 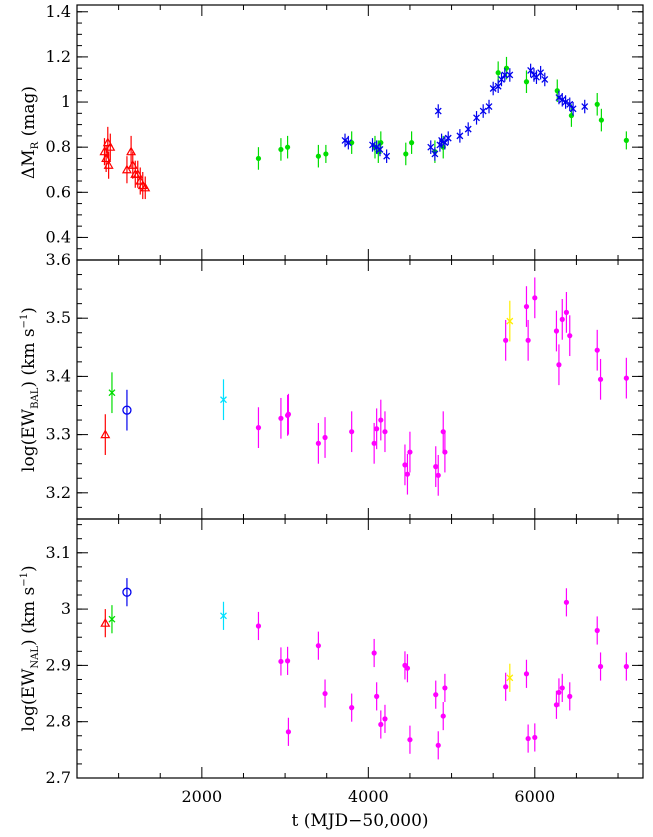 I want to click on y-axis-label-tail: ) (km s, so click(x=29, y=357).